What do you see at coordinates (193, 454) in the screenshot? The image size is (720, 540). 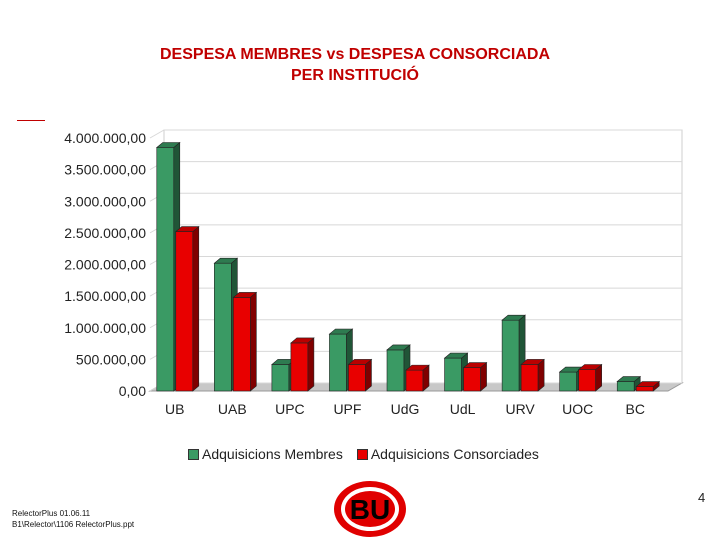 I see `legend-swatch-membres` at bounding box center [193, 454].